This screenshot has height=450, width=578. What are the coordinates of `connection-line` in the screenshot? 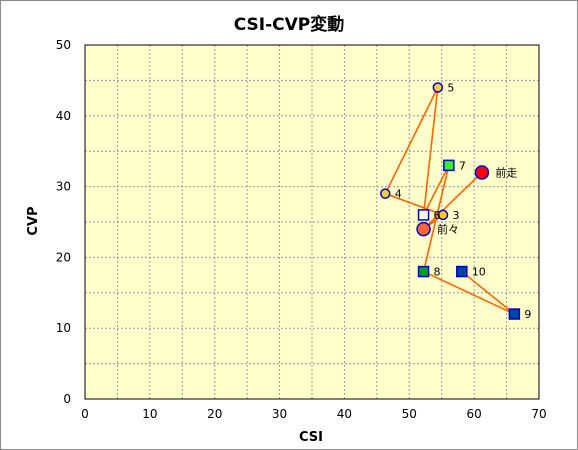 It's located at (449, 201).